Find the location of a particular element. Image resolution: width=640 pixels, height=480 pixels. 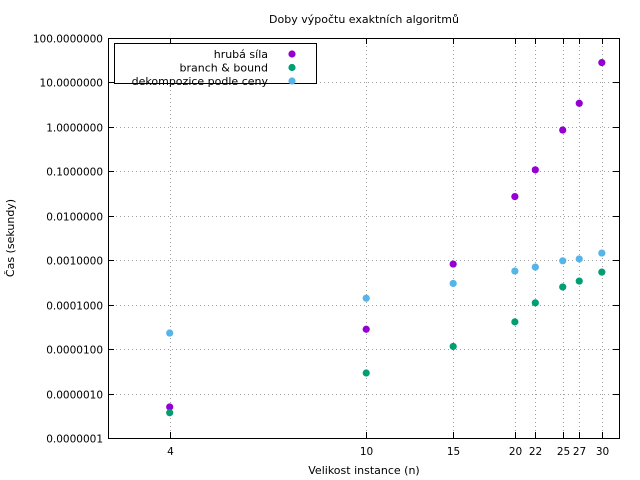

x-tick-label: 4 is located at coordinates (170, 452).